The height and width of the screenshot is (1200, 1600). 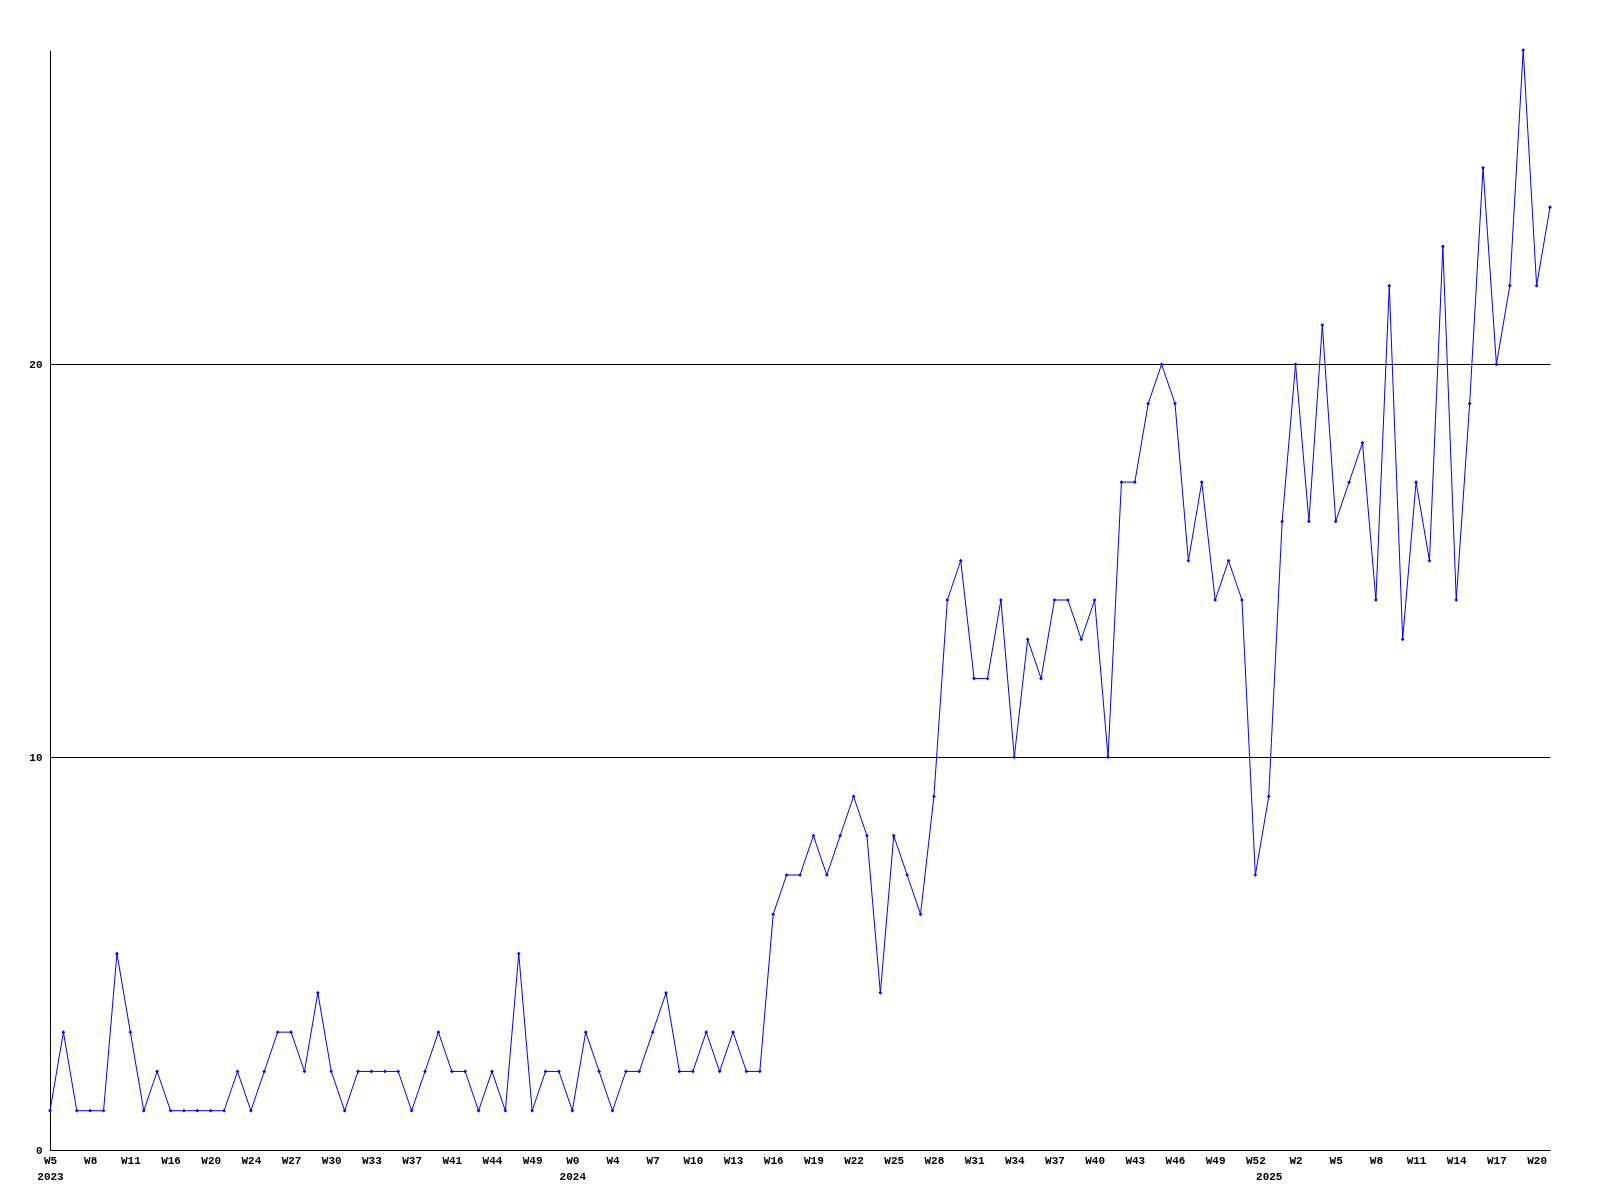 I want to click on x-tick-label: W33, so click(x=372, y=1160).